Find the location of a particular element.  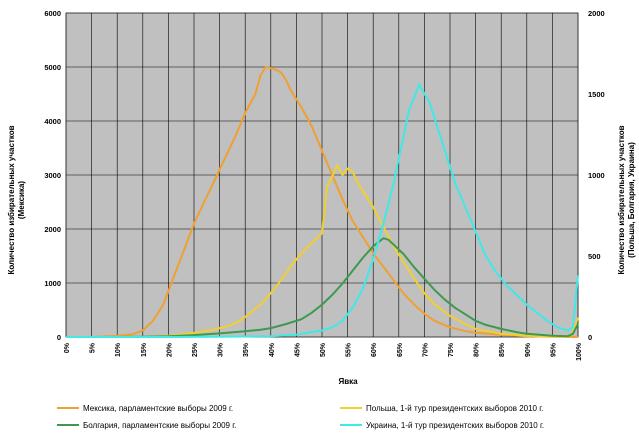

x-tick-label: 95% is located at coordinates (553, 349).